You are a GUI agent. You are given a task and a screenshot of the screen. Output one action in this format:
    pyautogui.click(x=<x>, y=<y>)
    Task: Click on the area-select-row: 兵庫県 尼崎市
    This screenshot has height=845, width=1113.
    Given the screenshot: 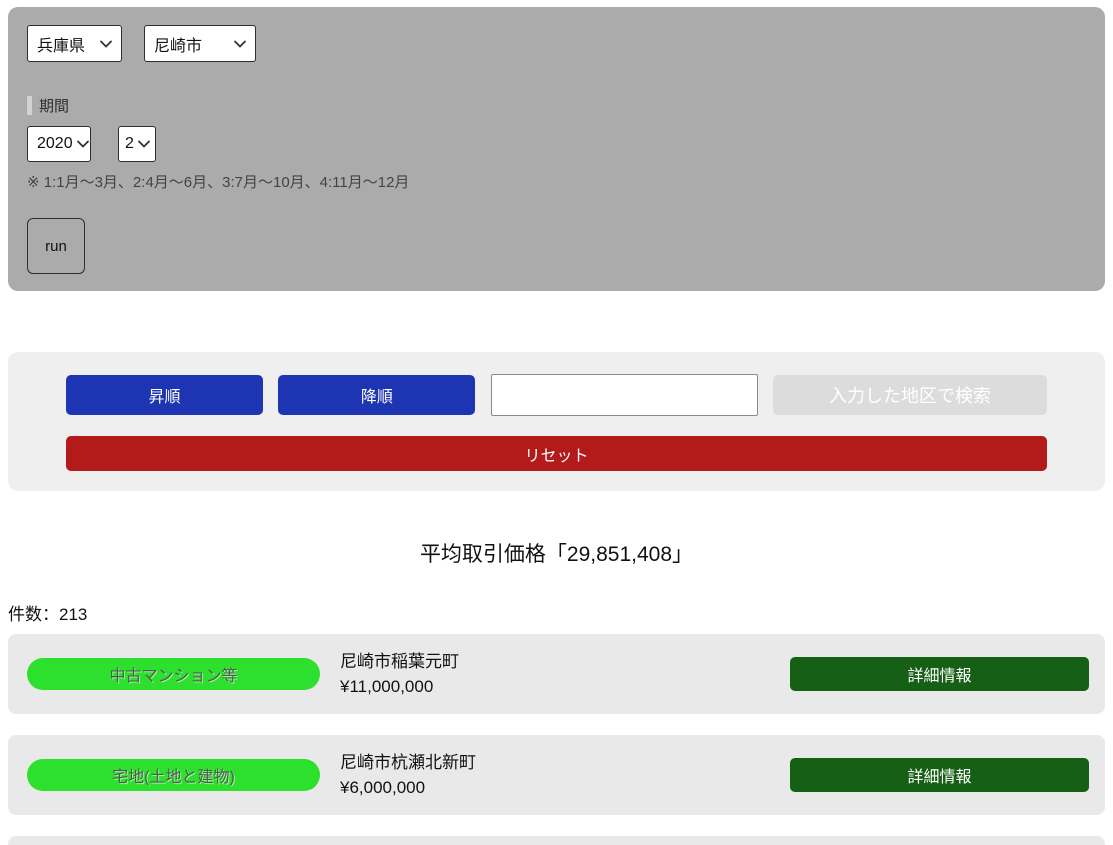 What is the action you would take?
    pyautogui.click(x=556, y=43)
    